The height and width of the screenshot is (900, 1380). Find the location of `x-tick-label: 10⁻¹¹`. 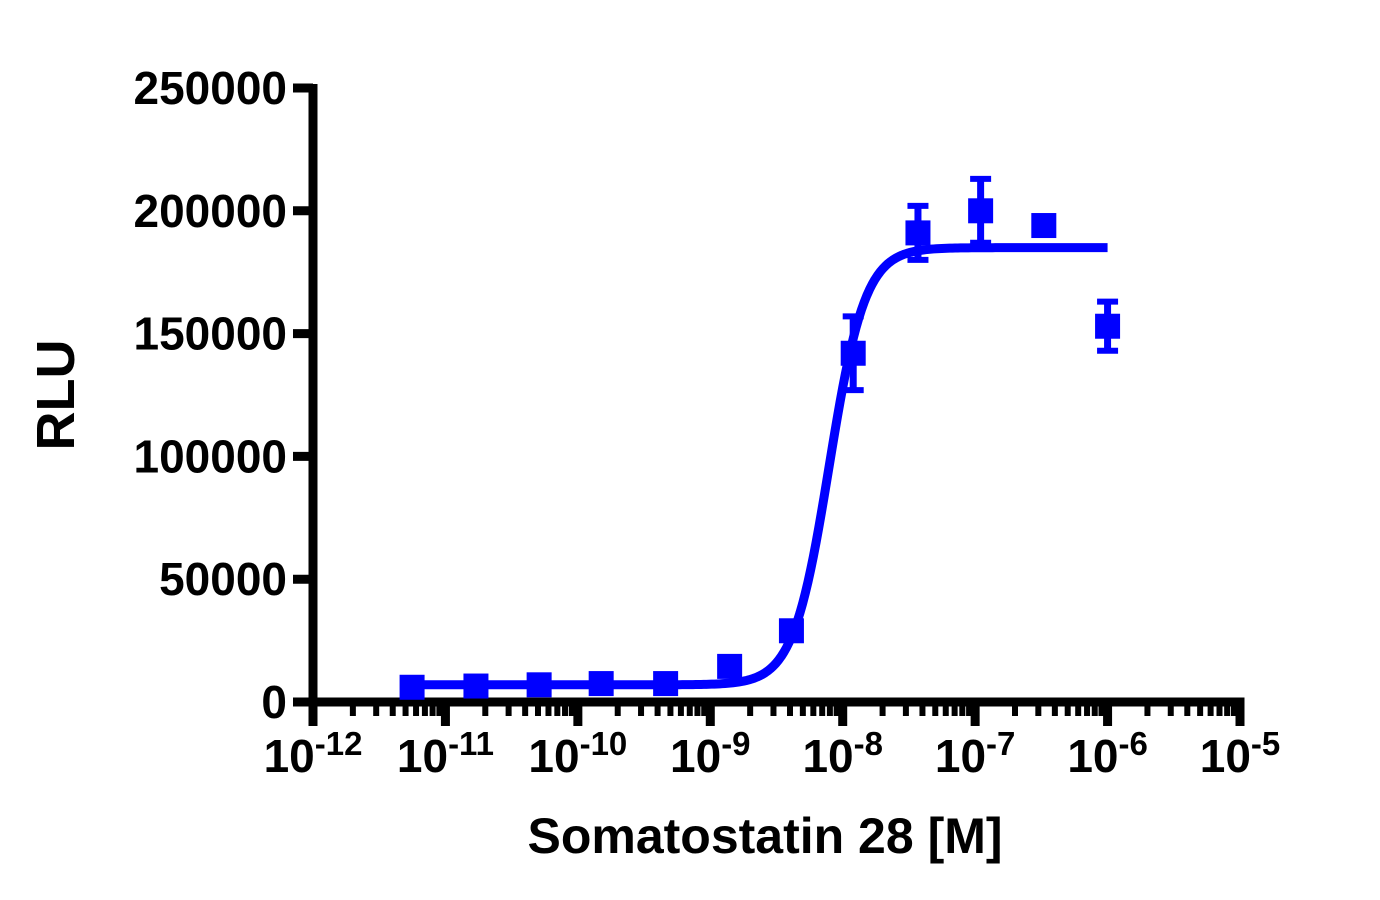

x-tick-label: 10⁻¹¹ is located at coordinates (445, 753).